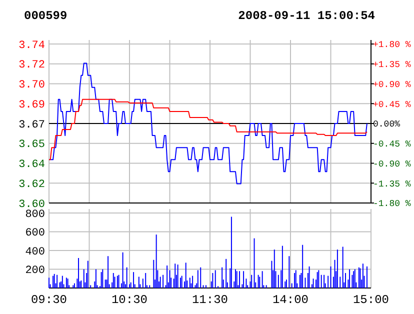  Describe the element at coordinates (392, 45) in the screenshot. I see `y2-tick-label: +1.80 %` at that location.